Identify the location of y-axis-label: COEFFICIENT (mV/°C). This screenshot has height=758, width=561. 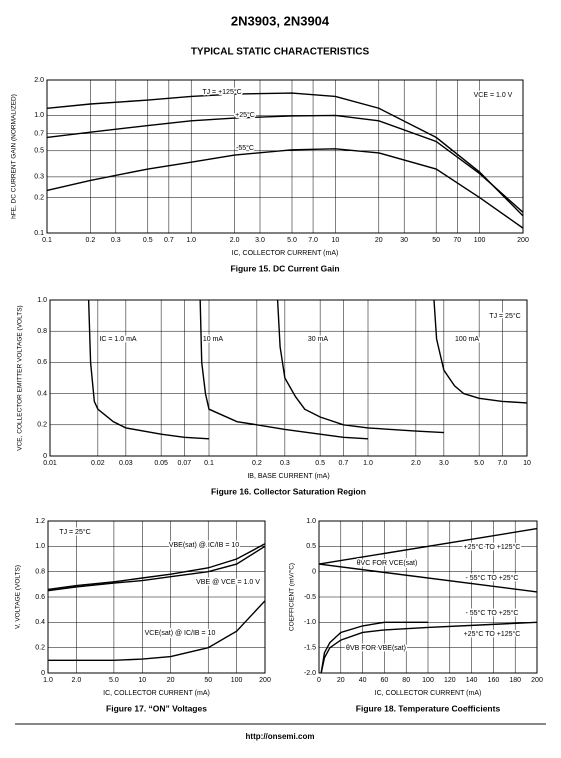
(292, 597).